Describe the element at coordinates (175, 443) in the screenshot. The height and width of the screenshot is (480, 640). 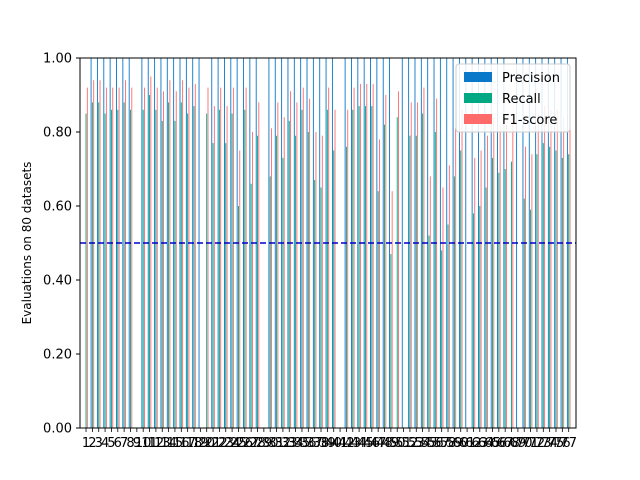
I see `x-tick-label-15: 15` at that location.